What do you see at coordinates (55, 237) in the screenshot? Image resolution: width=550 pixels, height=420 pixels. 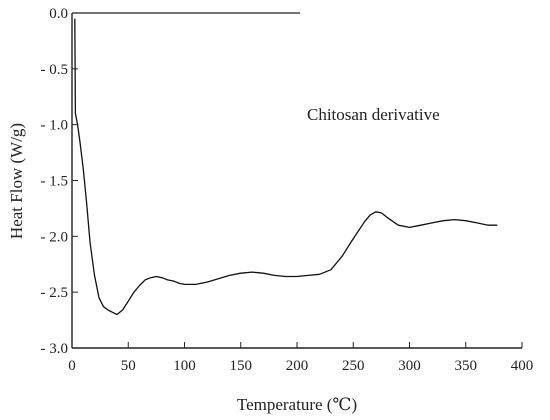 I see `y-tick-label: - 2.0` at bounding box center [55, 237].